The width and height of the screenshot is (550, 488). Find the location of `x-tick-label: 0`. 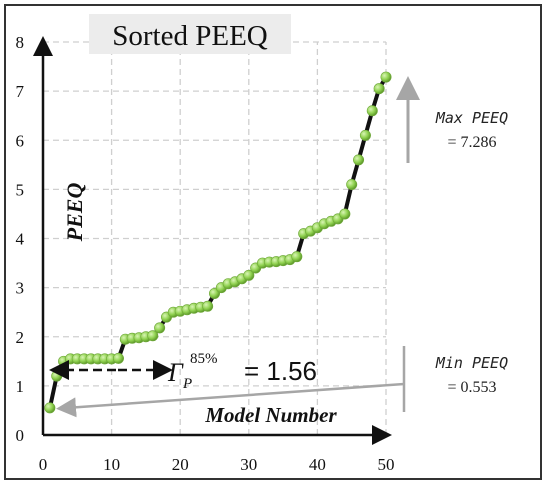

x-tick-label: 0 is located at coordinates (43, 464).